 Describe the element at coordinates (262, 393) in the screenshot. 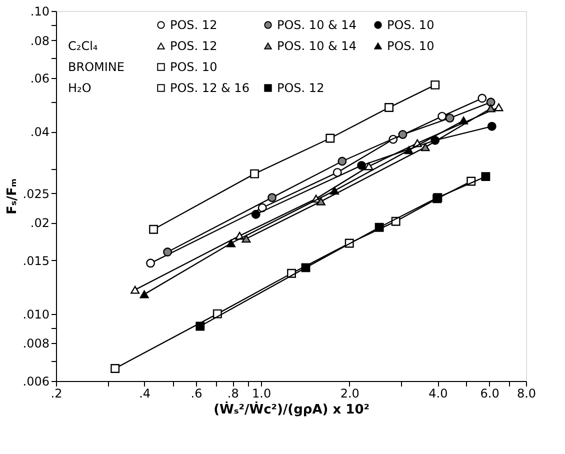

I see `x-tick-label: 1.0` at that location.